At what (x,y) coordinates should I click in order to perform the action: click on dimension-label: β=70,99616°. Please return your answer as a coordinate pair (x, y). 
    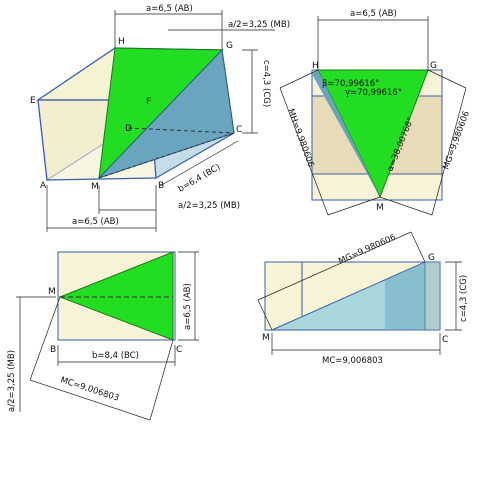
    Looking at the image, I should click on (350, 84).